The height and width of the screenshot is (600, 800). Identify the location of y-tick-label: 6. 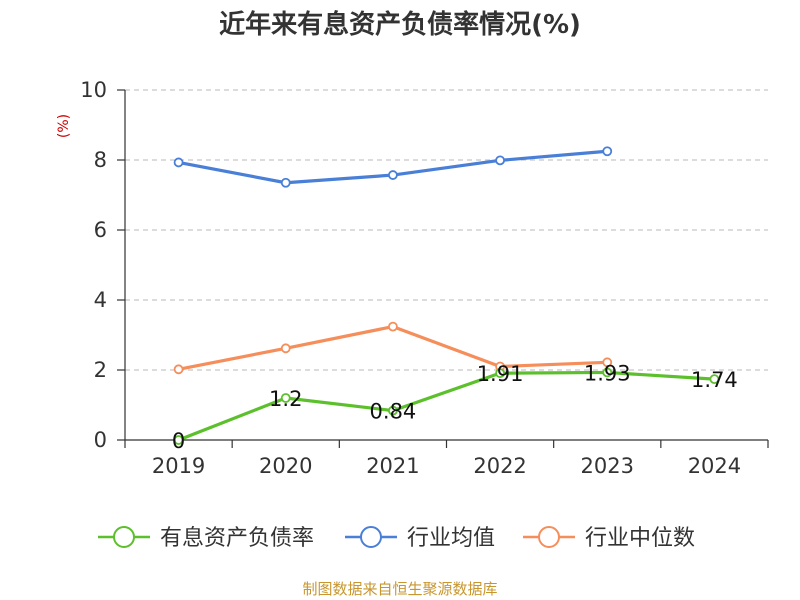
(100, 230).